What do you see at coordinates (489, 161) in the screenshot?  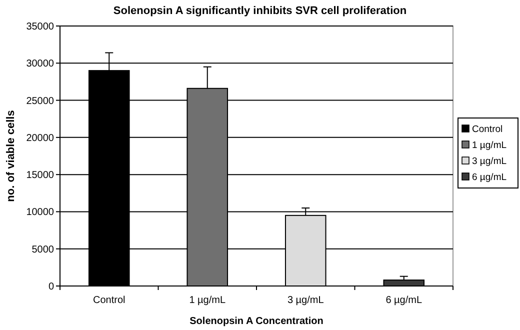 I see `legend-label: 3 µg/mL` at bounding box center [489, 161].